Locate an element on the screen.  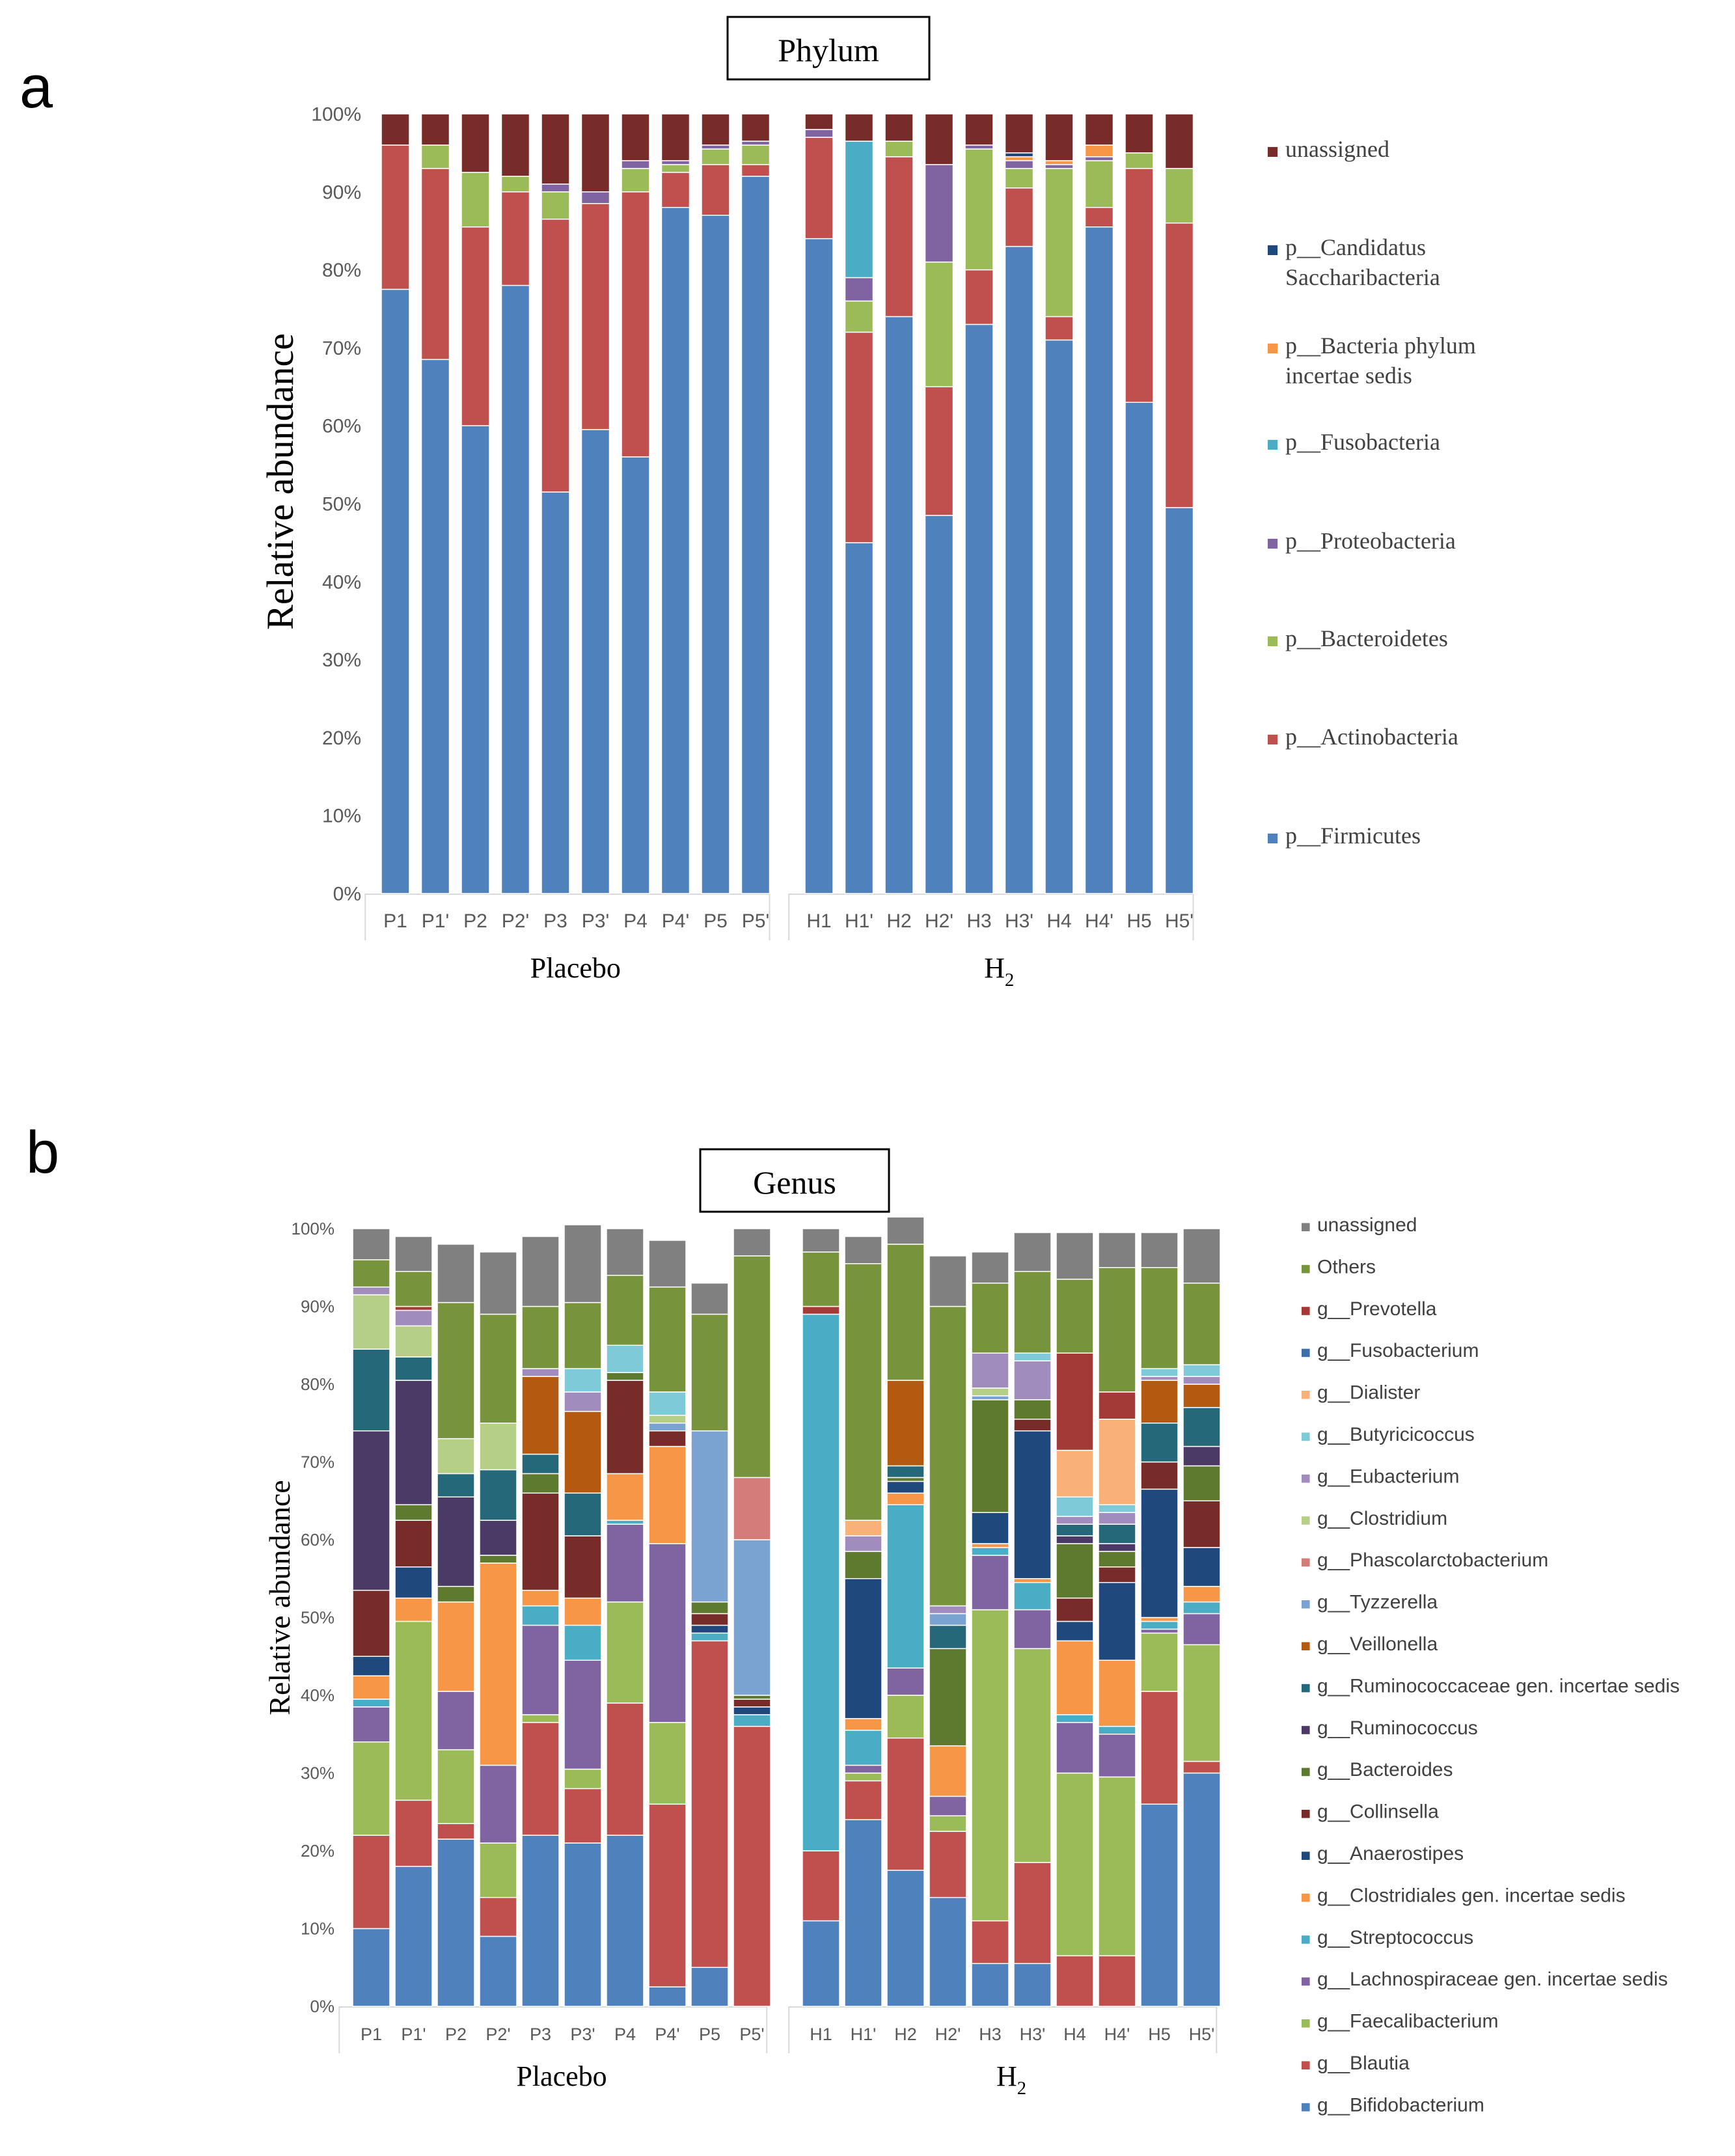
x-tick-label: H3 is located at coordinates (991, 2034).